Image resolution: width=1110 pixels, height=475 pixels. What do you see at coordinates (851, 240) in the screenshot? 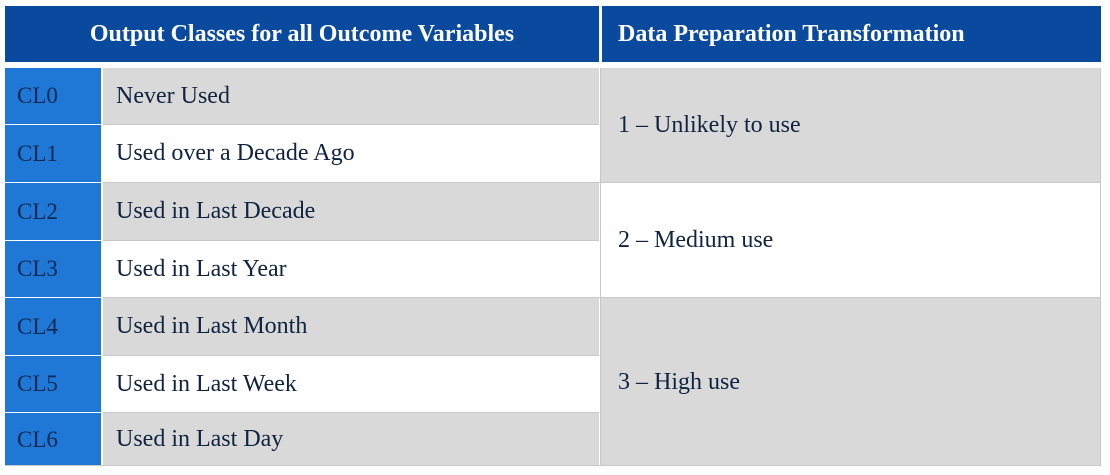
I see `transformation-medium: 2 – Medium use` at bounding box center [851, 240].